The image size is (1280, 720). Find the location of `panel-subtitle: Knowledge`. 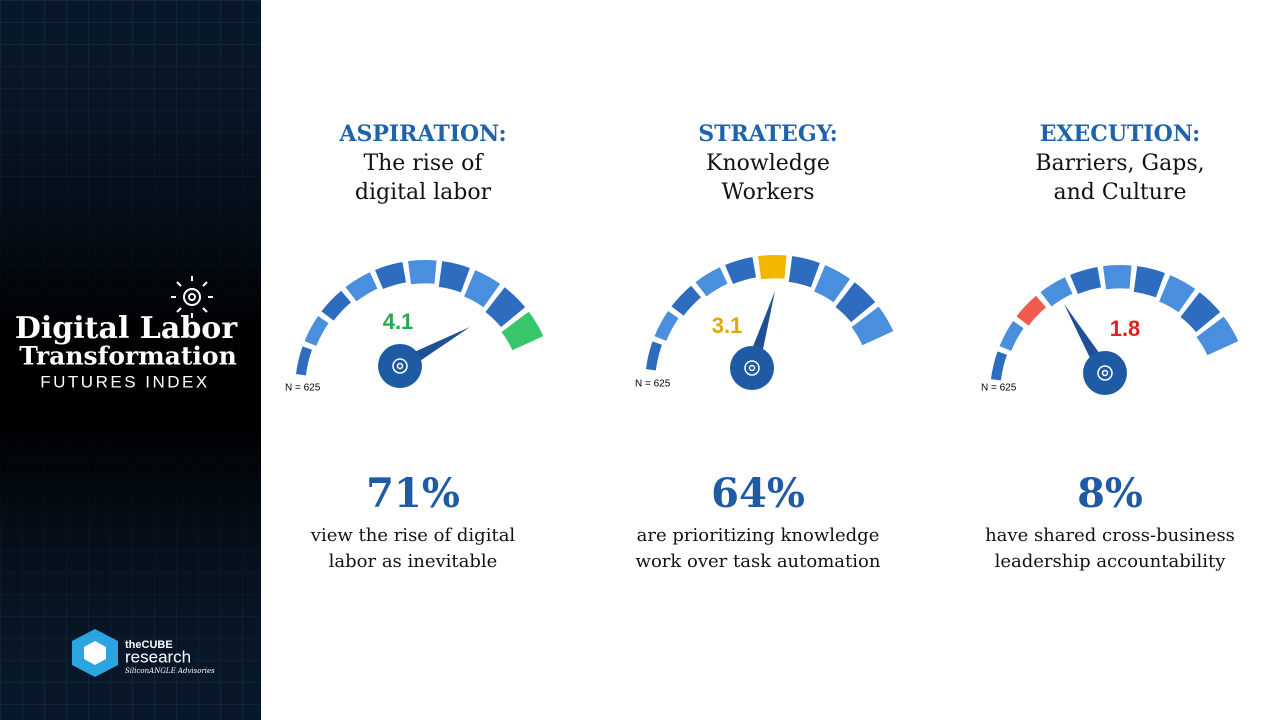

panel-subtitle: Knowledge is located at coordinates (768, 163).